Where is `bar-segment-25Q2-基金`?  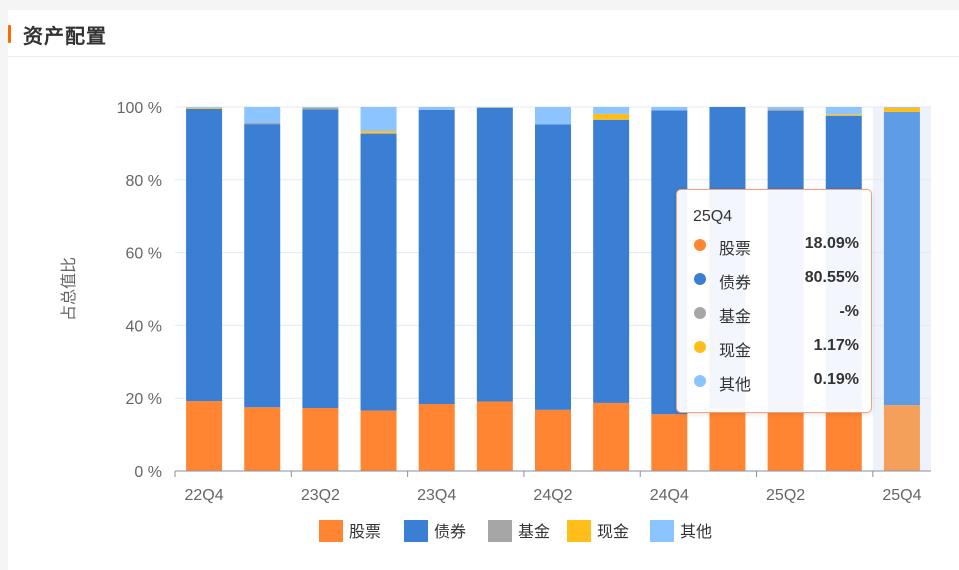 bar-segment-25Q2-基金 is located at coordinates (785, 110).